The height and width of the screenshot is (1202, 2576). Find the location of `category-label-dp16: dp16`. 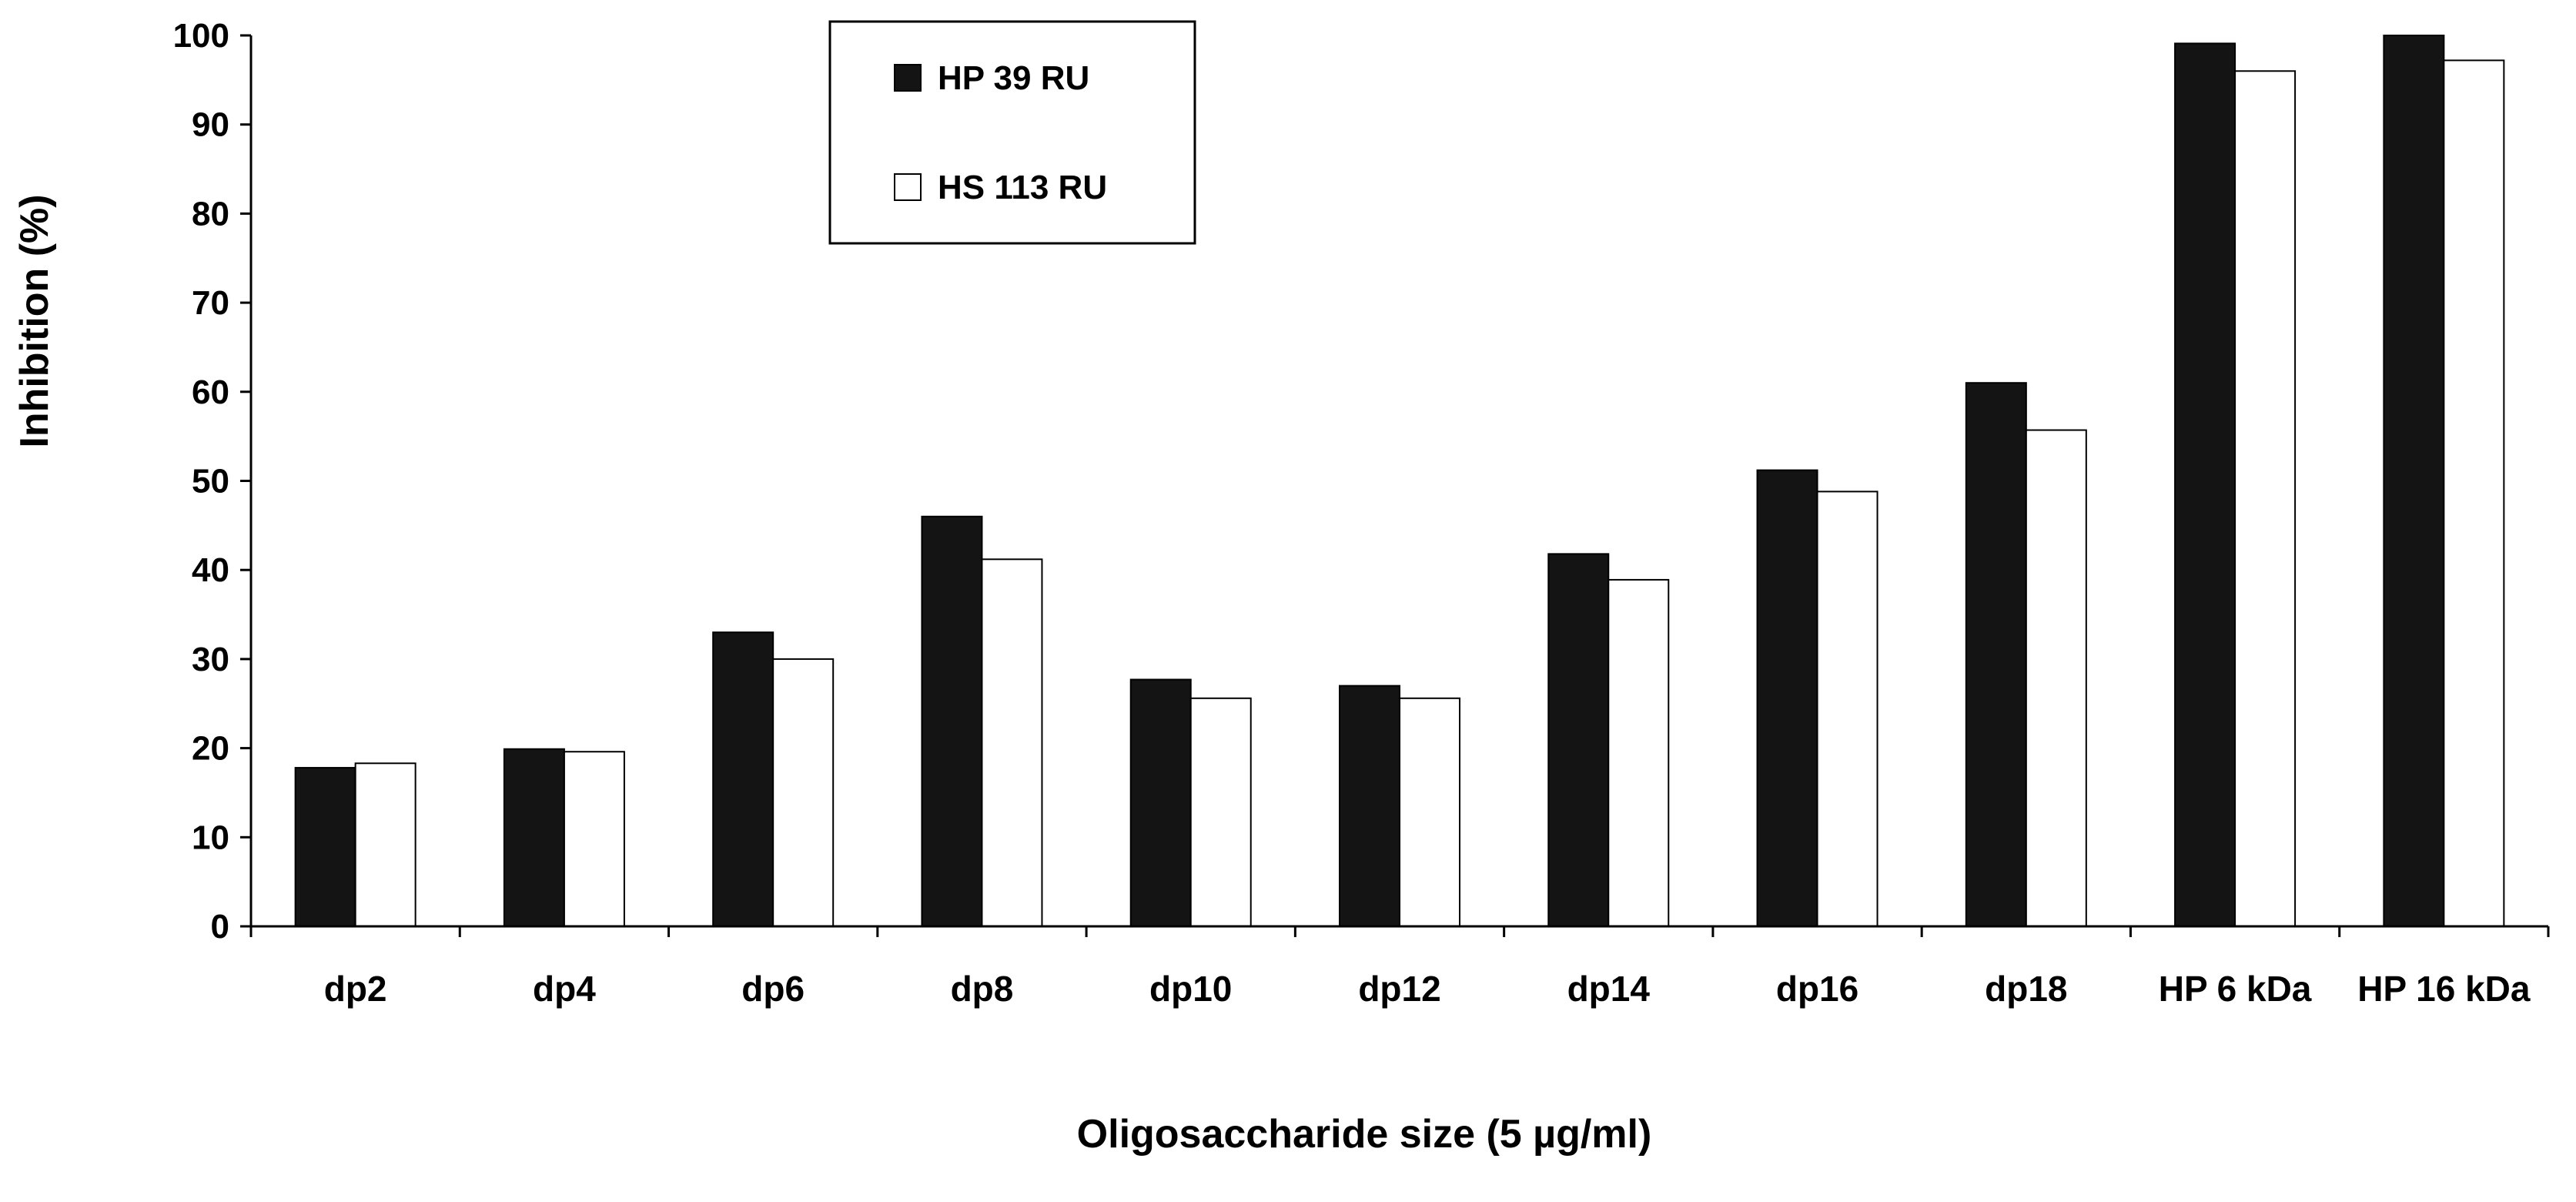

category-label-dp16: dp16 is located at coordinates (1817, 989).